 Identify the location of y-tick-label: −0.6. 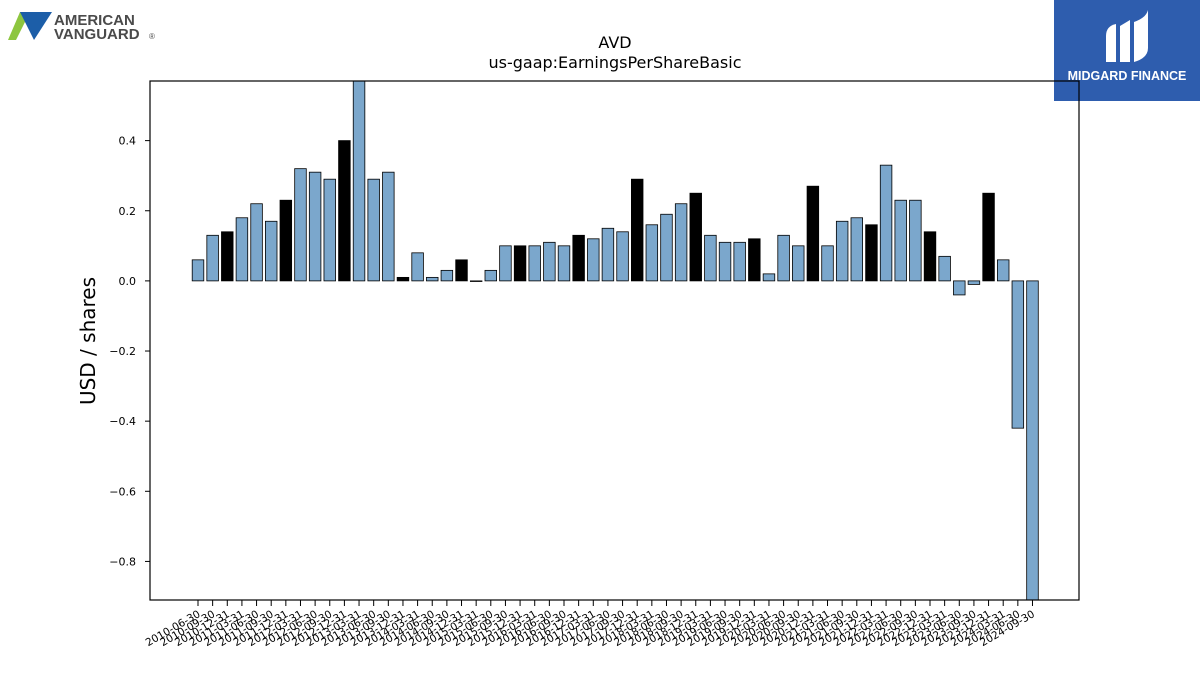
(122, 491).